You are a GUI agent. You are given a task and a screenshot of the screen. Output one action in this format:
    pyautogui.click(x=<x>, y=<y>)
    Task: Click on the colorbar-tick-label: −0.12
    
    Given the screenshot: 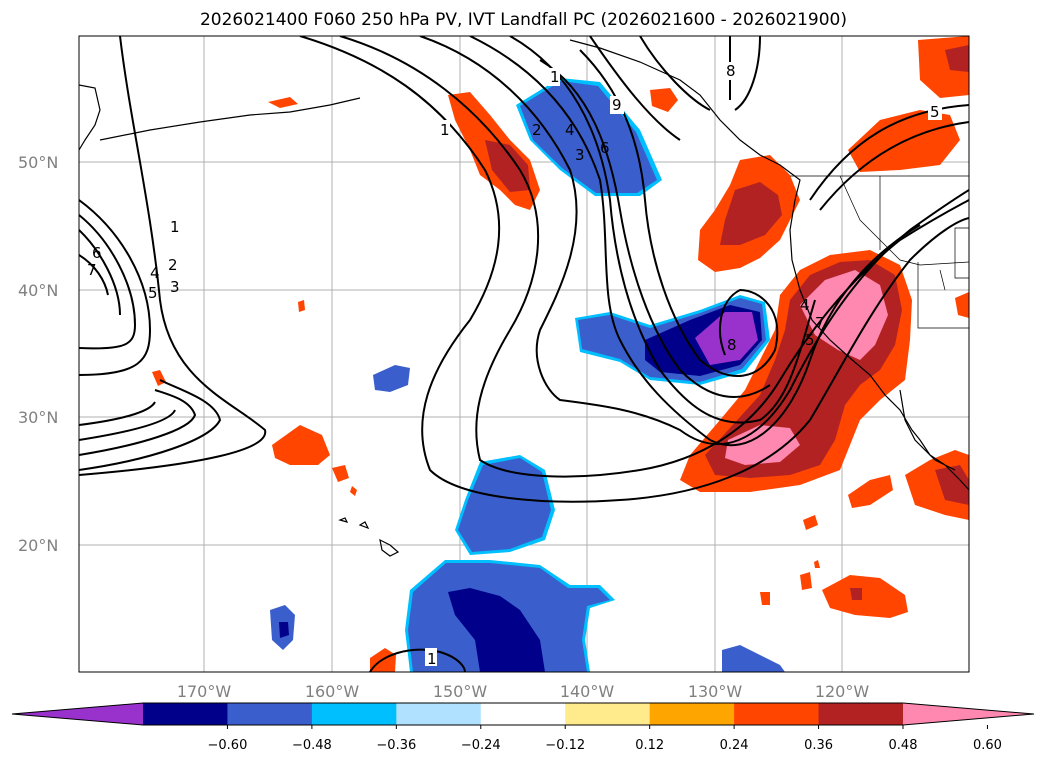 What is the action you would take?
    pyautogui.click(x=565, y=745)
    